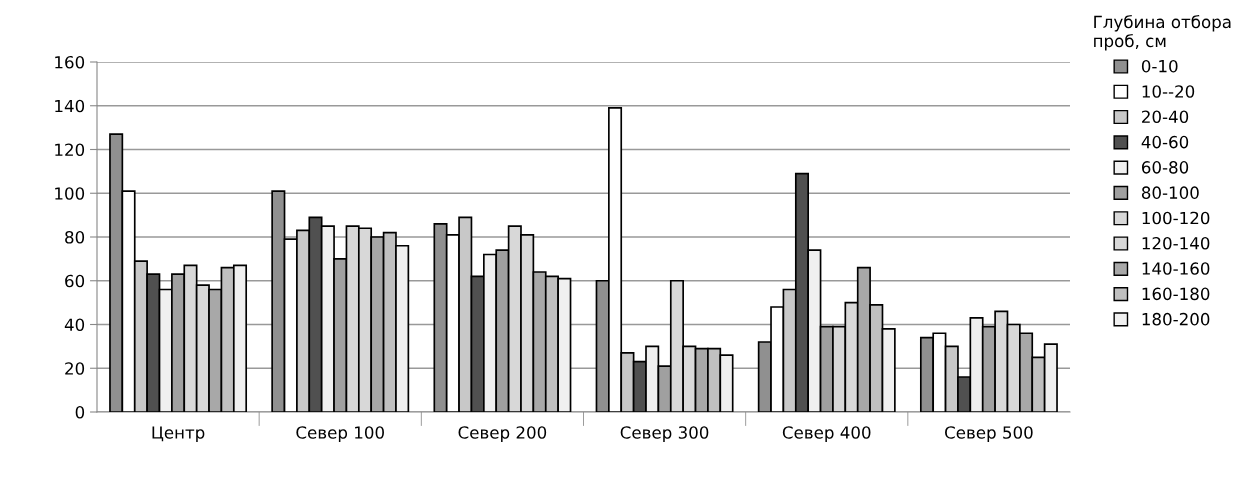  Describe the element at coordinates (70, 193) in the screenshot. I see `y-tick-label: 100` at that location.